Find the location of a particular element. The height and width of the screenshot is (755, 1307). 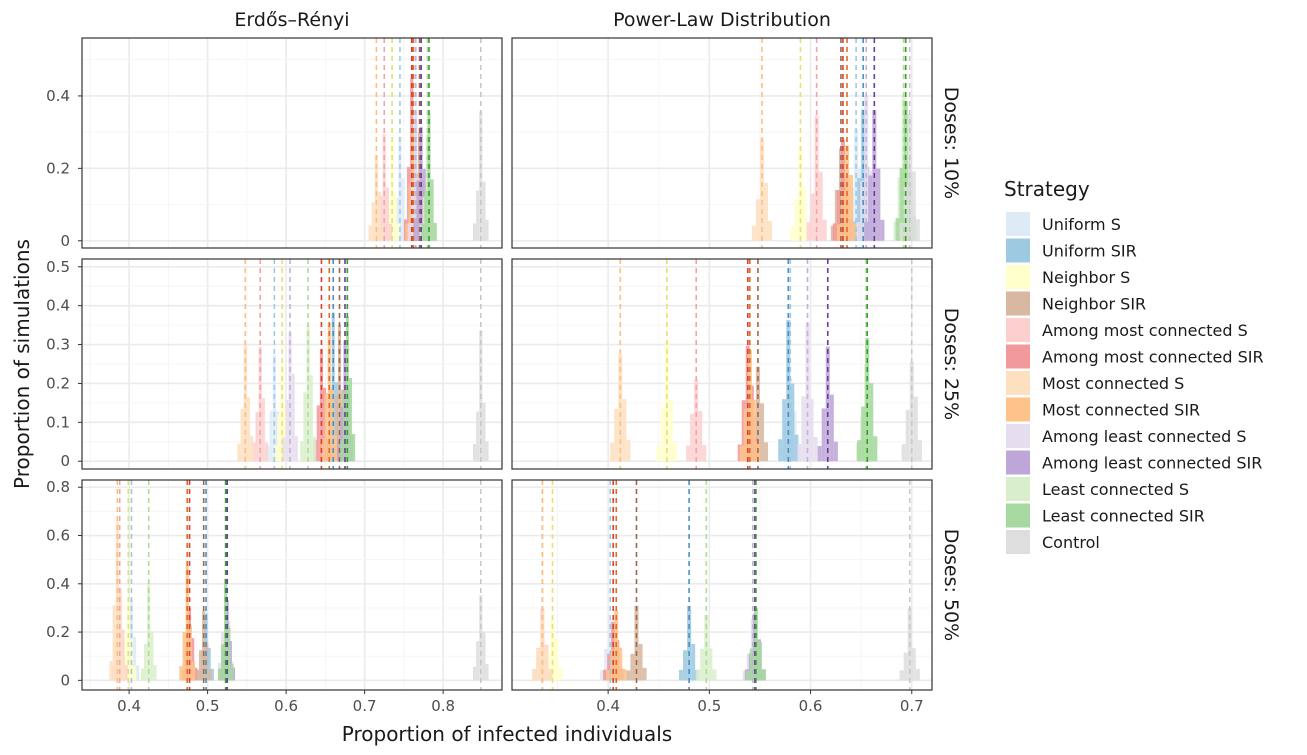

y-tick-label: 0.2 is located at coordinates (58, 168).